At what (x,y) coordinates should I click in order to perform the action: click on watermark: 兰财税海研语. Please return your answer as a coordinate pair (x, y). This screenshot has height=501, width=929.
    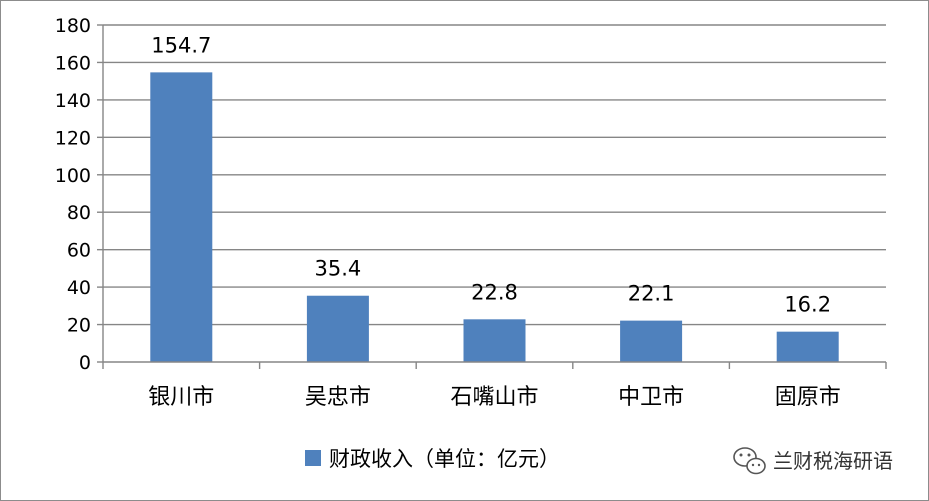
    Looking at the image, I should click on (813, 461).